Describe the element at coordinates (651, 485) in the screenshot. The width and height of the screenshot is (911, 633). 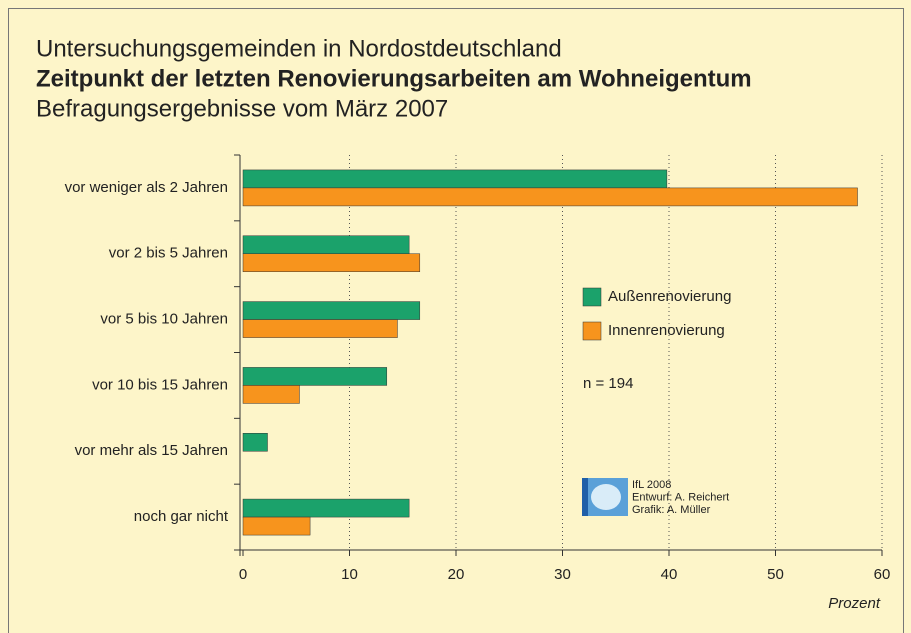
I see `credit: IfL 2008` at that location.